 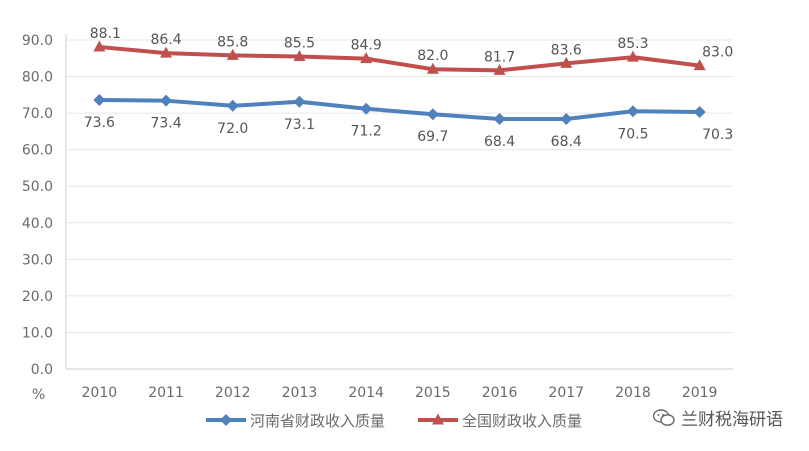 What do you see at coordinates (433, 393) in the screenshot?
I see `x-tick-label: 2015` at bounding box center [433, 393].